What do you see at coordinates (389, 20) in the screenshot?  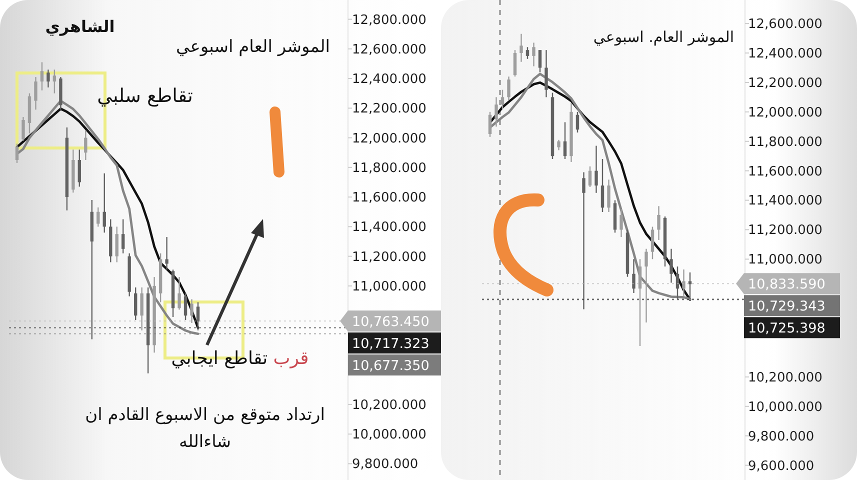 I see `y-tick-label: 12,800.000` at bounding box center [389, 20].